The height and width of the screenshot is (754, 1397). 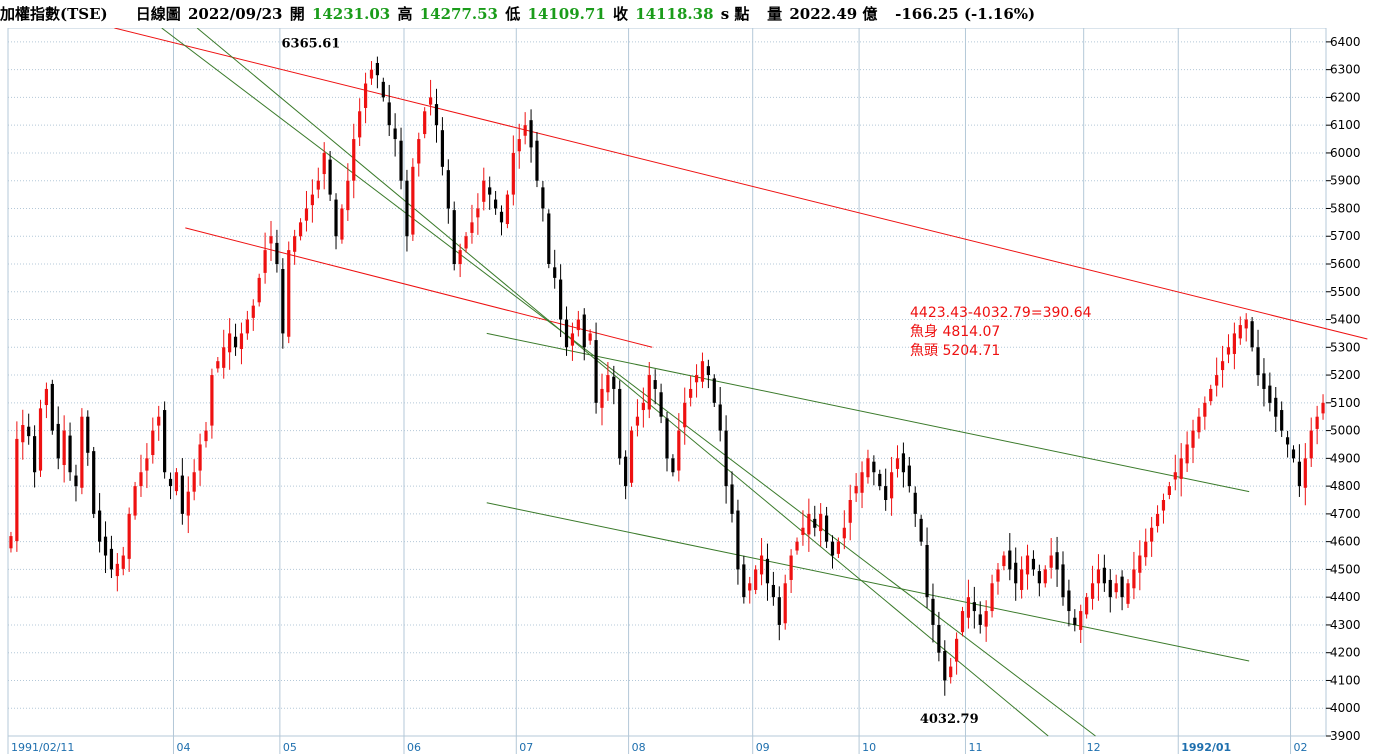 I want to click on y-tick-label: 5400, so click(x=1345, y=320).